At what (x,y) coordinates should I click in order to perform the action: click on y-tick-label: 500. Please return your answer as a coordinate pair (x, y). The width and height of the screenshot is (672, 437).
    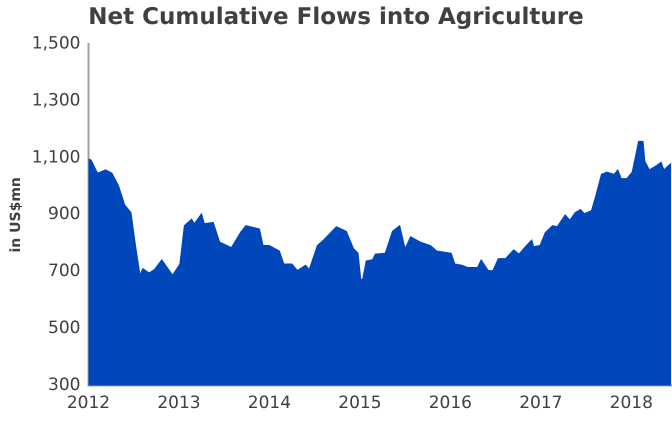
    Looking at the image, I should click on (64, 328).